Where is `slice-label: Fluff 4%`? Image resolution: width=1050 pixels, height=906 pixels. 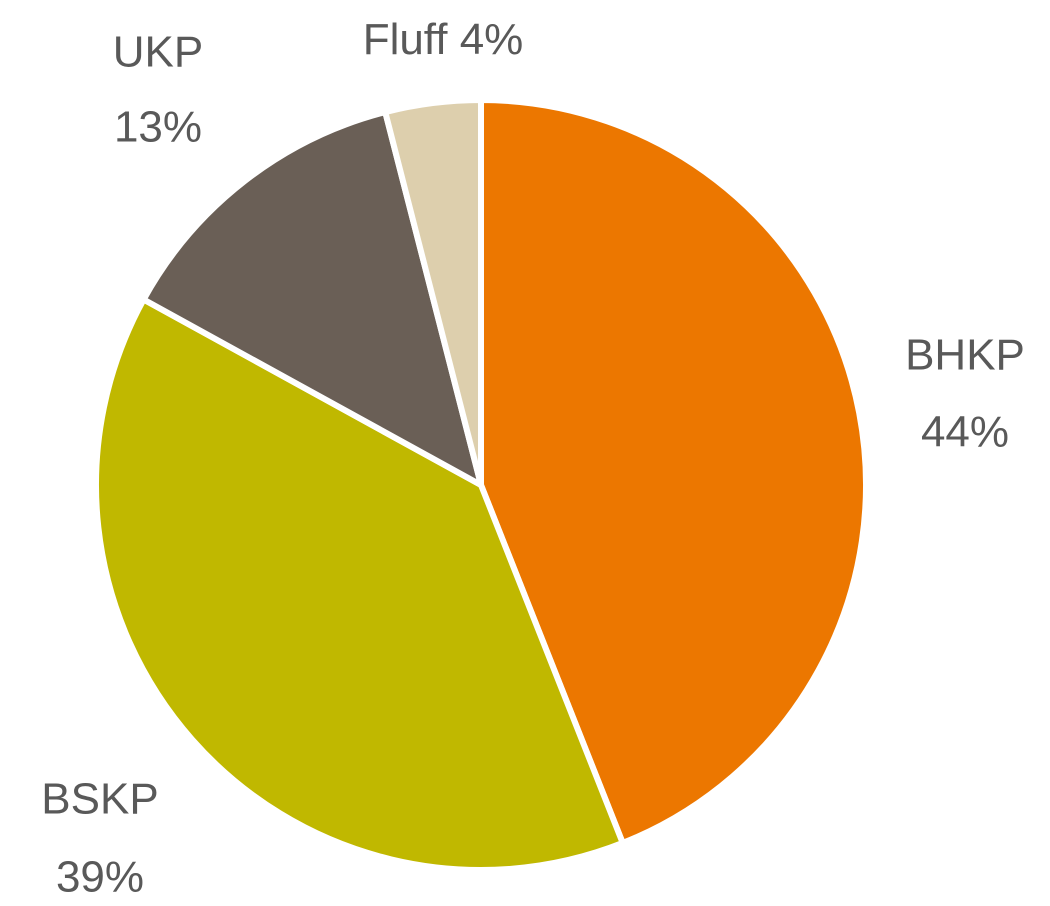 slice-label: Fluff 4% is located at coordinates (443, 39).